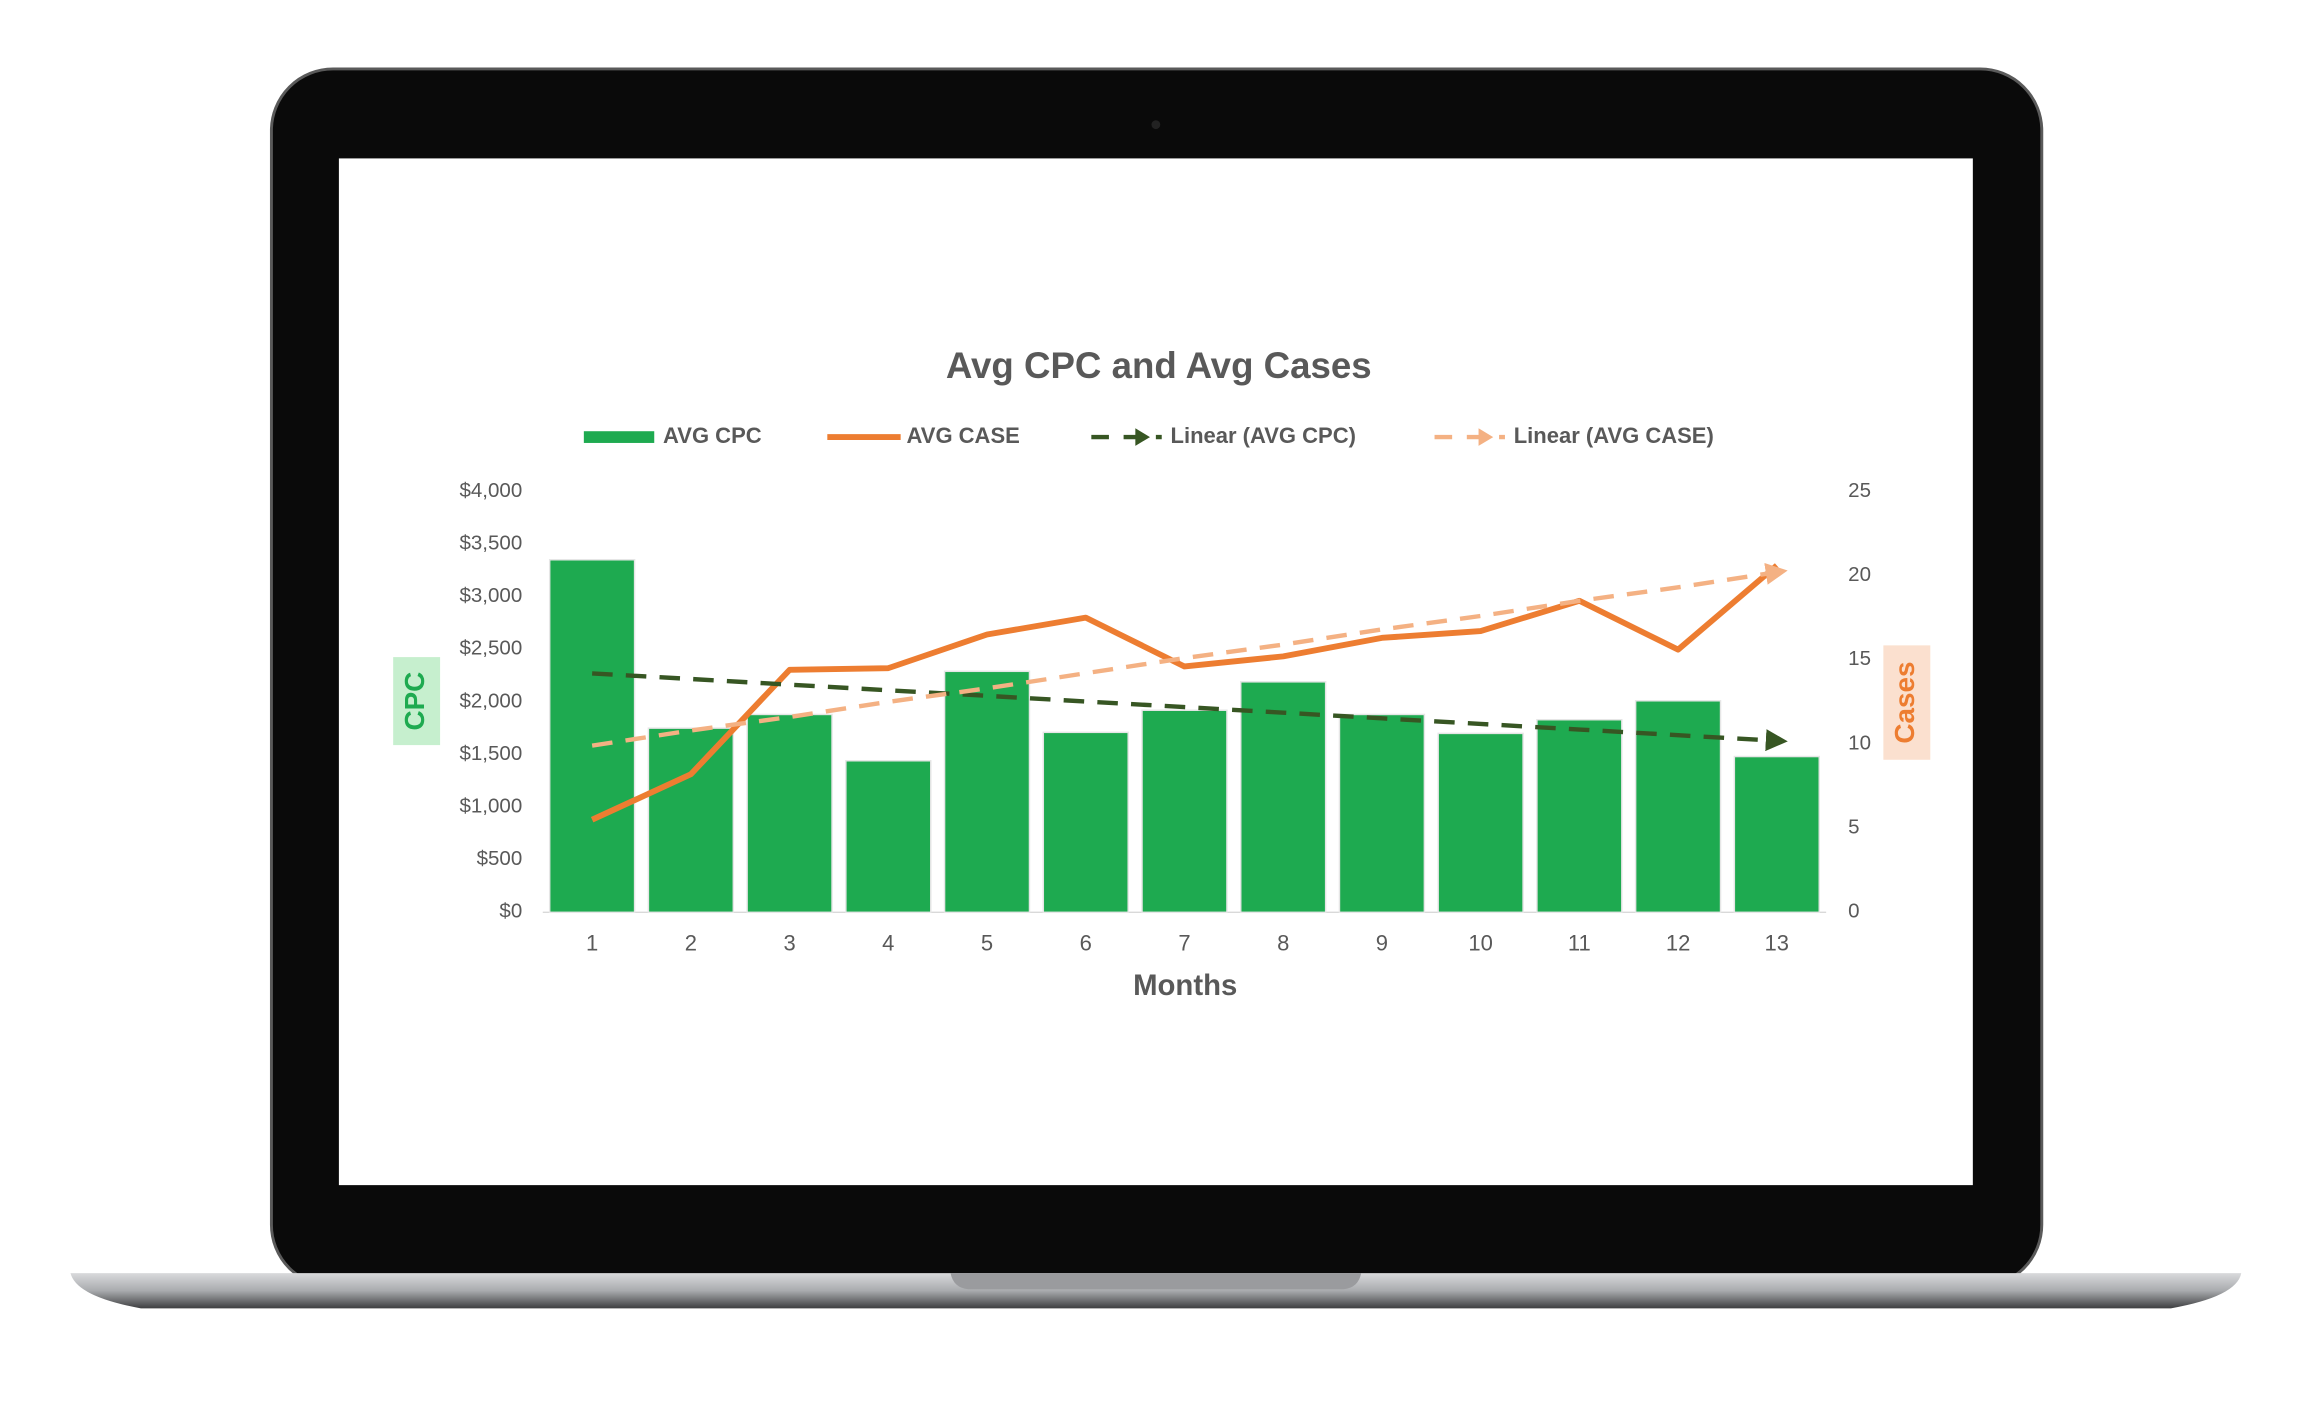 Image resolution: width=2300 pixels, height=1416 pixels. What do you see at coordinates (1904, 703) in the screenshot?
I see `y2-axis-title: Cases` at bounding box center [1904, 703].